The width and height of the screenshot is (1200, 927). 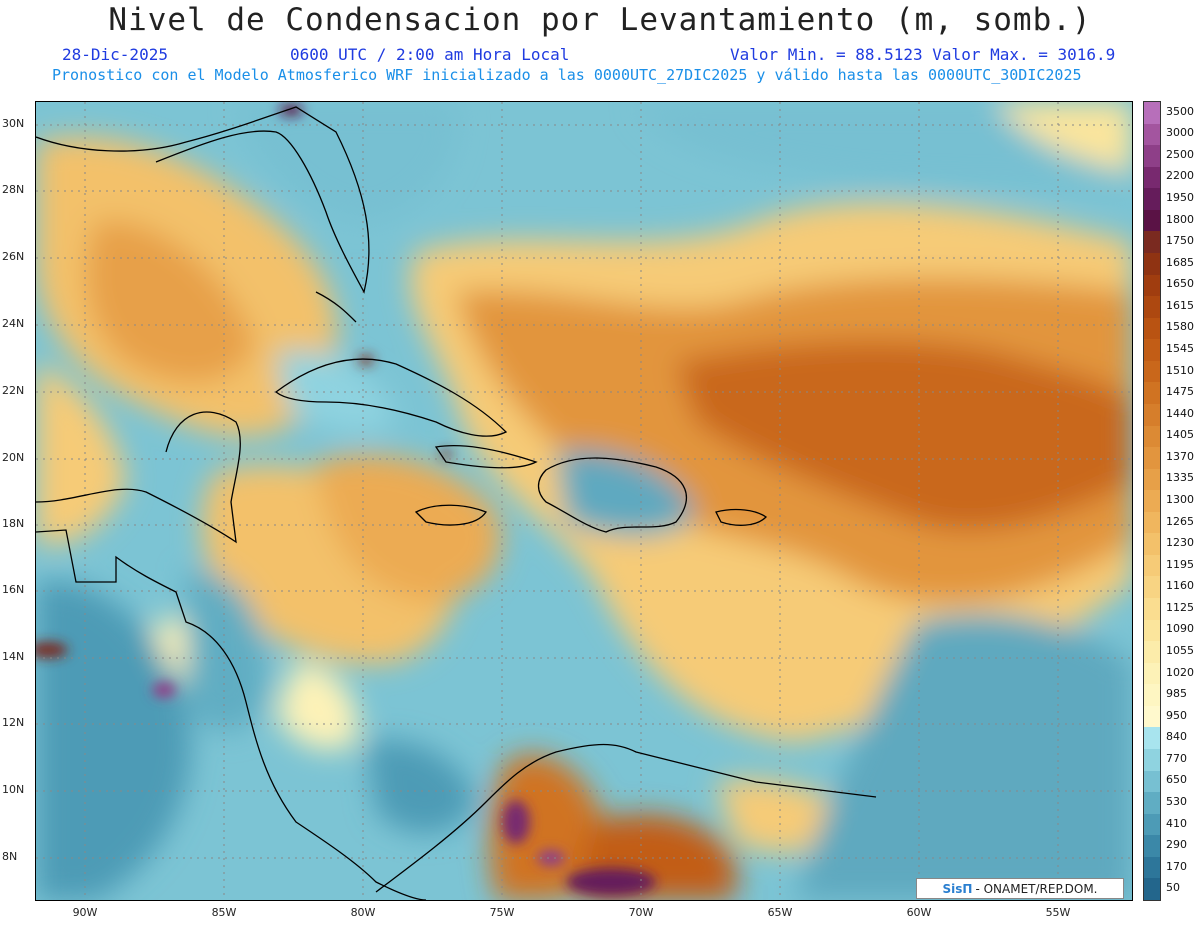 What do you see at coordinates (1180, 241) in the screenshot?
I see `colorbar-label: 1750` at bounding box center [1180, 241].